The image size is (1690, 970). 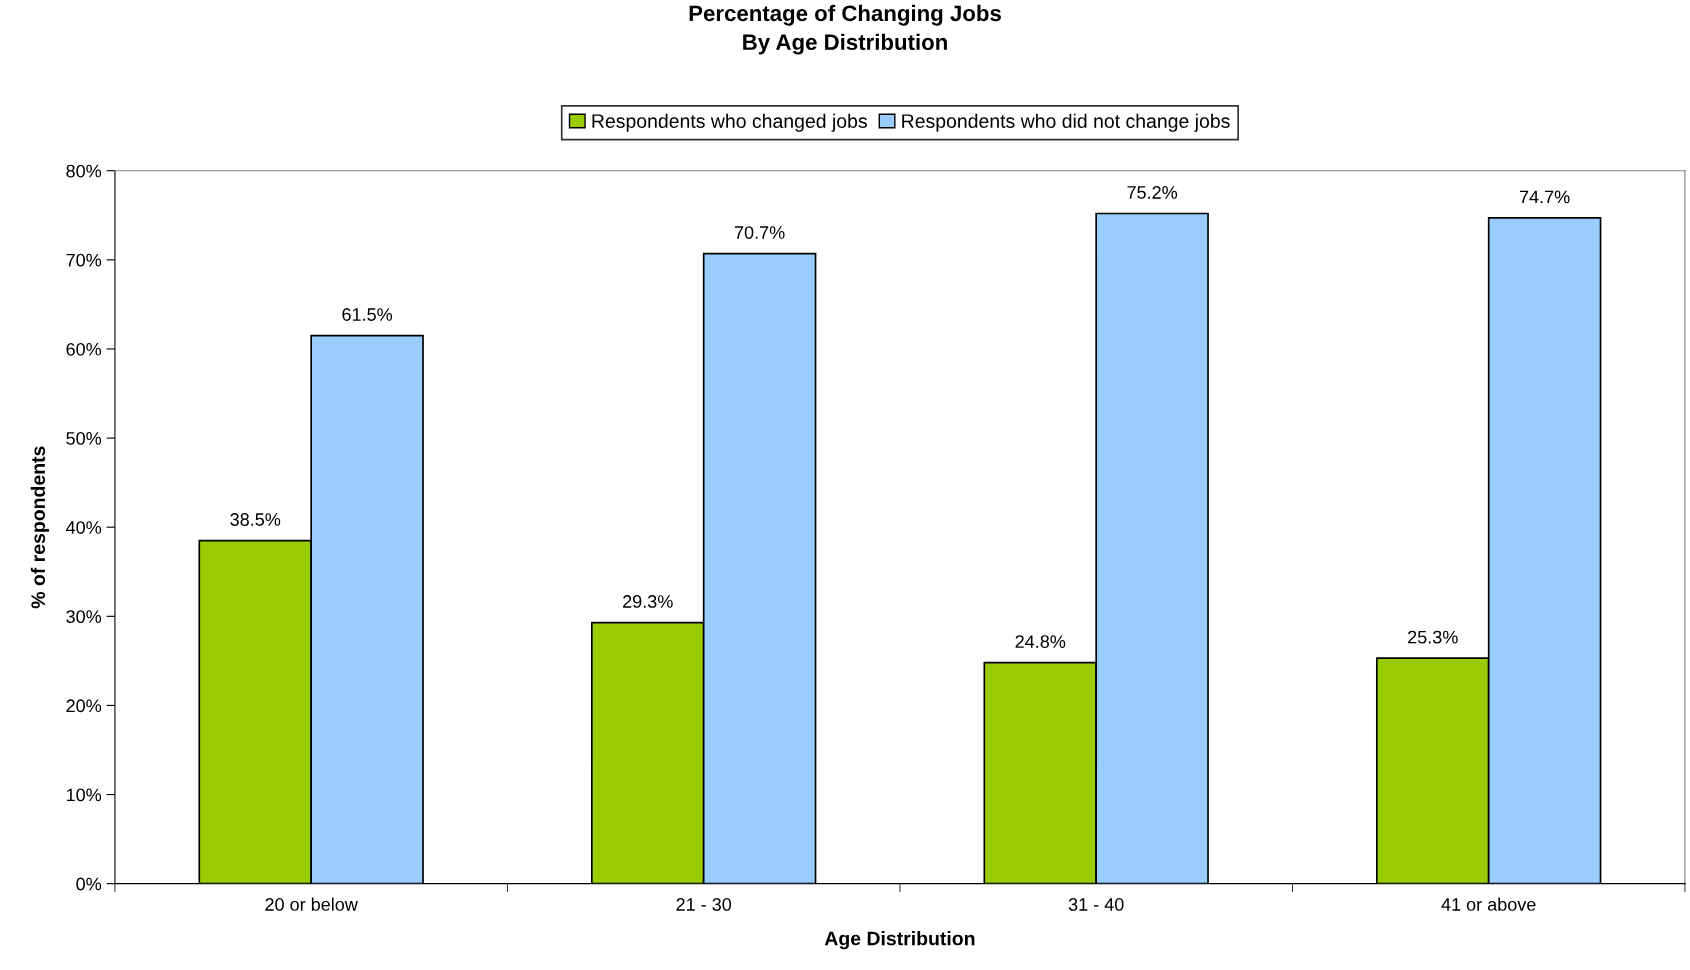 What do you see at coordinates (255, 519) in the screenshot?
I see `data-label: 38.5%` at bounding box center [255, 519].